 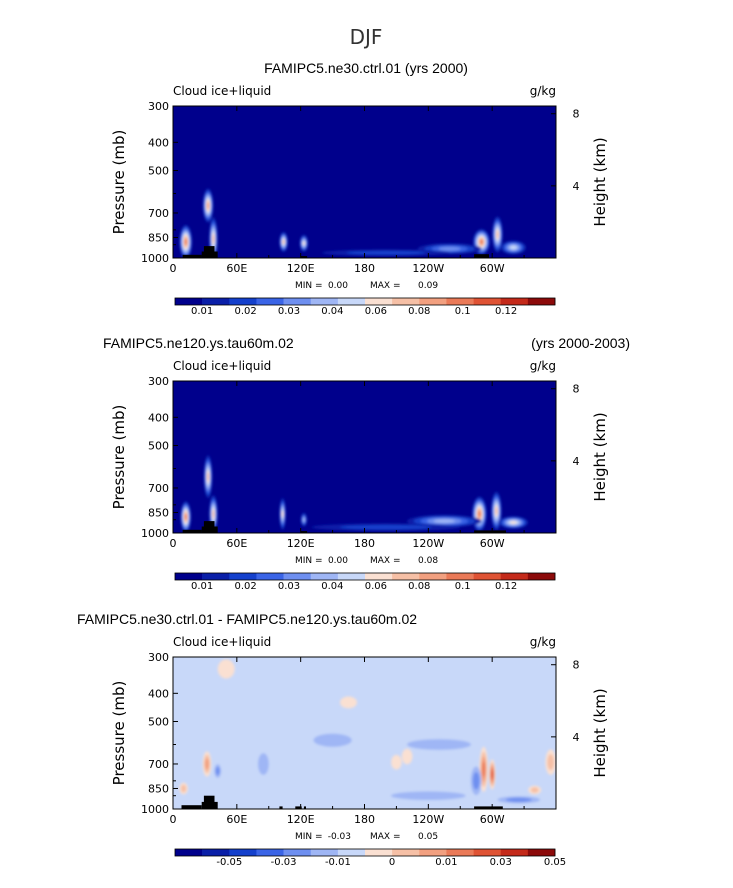 What do you see at coordinates (463, 586) in the screenshot?
I see `panel-2-colorbar-label-7: 0.1` at bounding box center [463, 586].